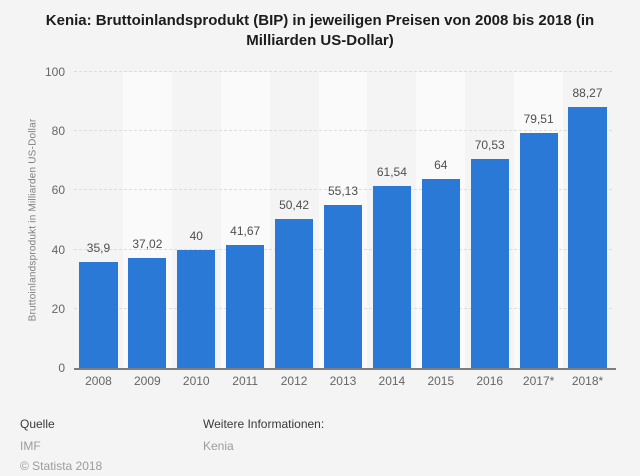 Image resolution: width=640 pixels, height=476 pixels. What do you see at coordinates (294, 293) in the screenshot?
I see `bar-2012` at bounding box center [294, 293].